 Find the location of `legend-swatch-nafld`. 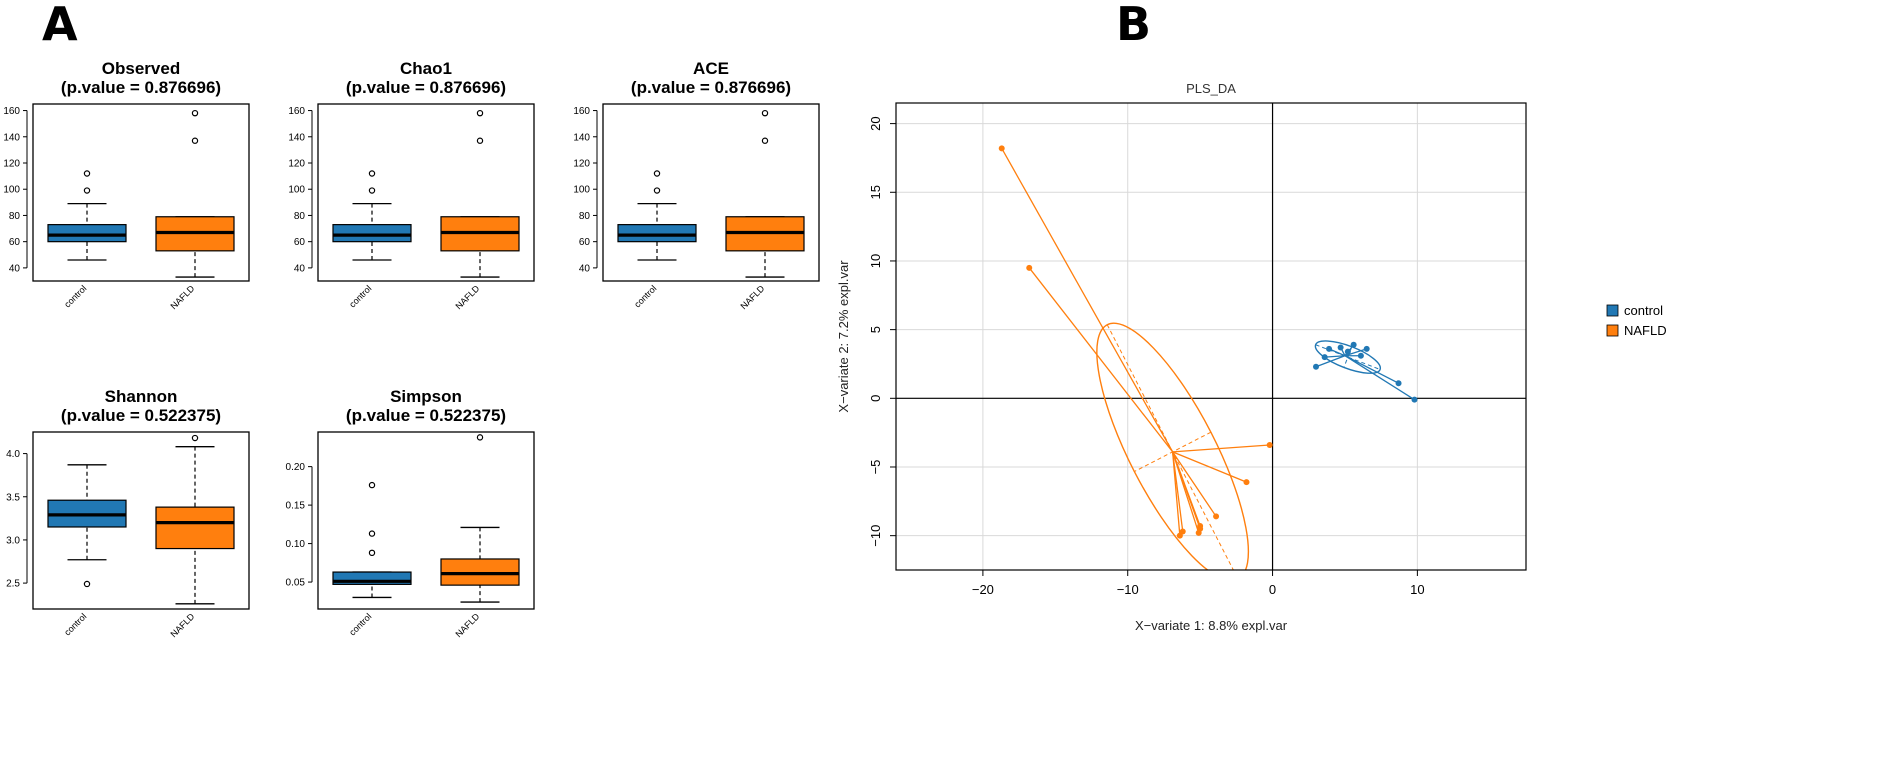

legend-swatch-nafld is located at coordinates (1612, 330).